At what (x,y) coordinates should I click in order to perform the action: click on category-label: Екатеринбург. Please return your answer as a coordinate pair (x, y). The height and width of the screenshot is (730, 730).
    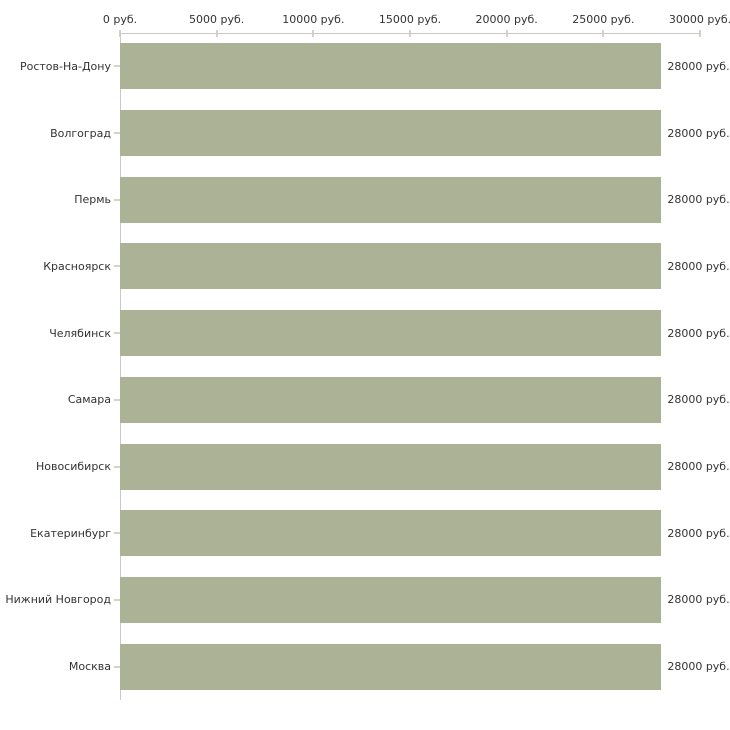
    Looking at the image, I should click on (70, 533).